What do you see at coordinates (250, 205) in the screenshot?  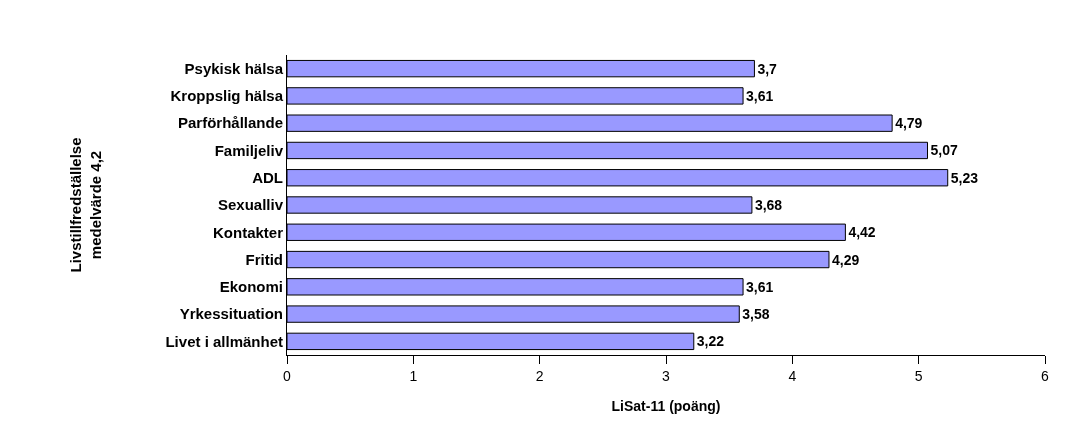 I see `y-tick-label: Sexualliv` at bounding box center [250, 205].